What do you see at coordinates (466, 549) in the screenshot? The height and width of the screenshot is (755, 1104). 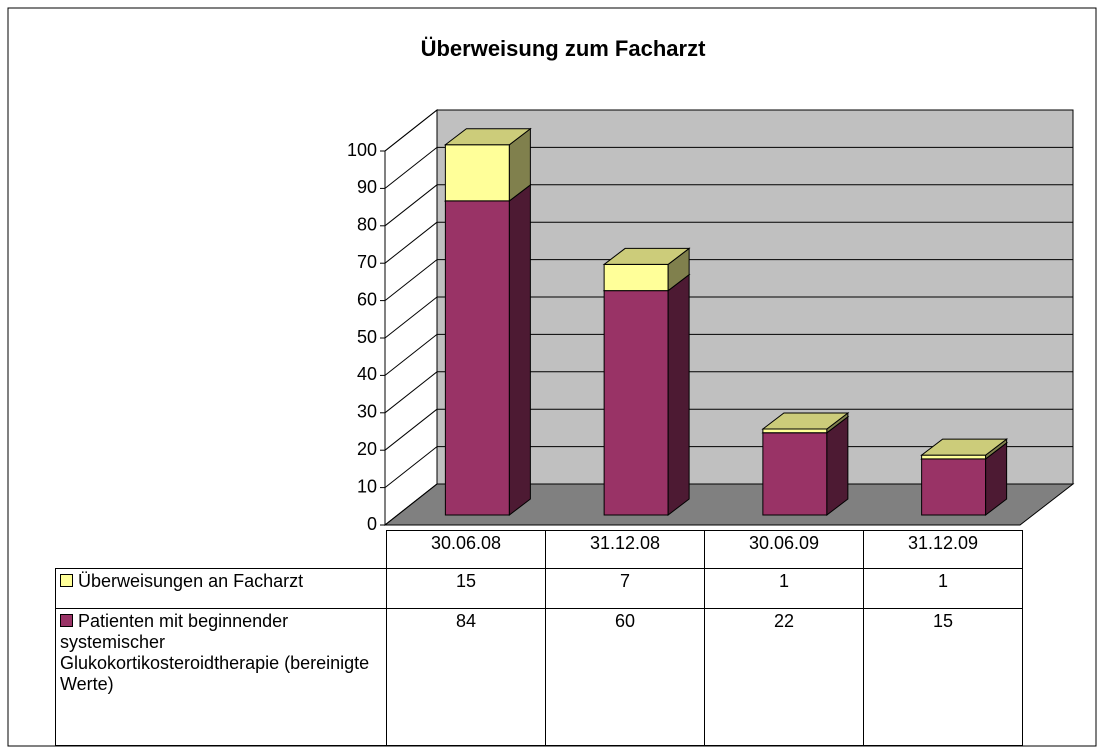 I see `x-tick-label: 30.06.08` at bounding box center [466, 549].